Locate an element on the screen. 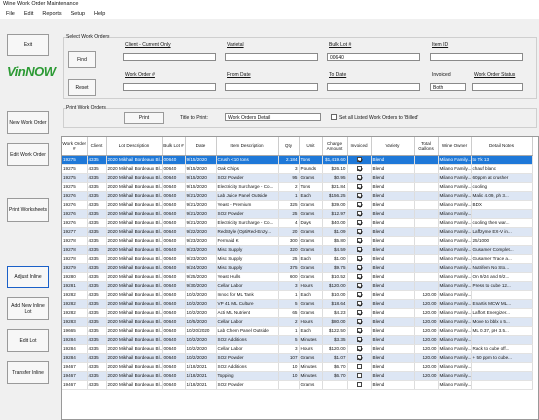 This screenshot has width=539, height=420. column-header: Work Order # is located at coordinates (75, 146).